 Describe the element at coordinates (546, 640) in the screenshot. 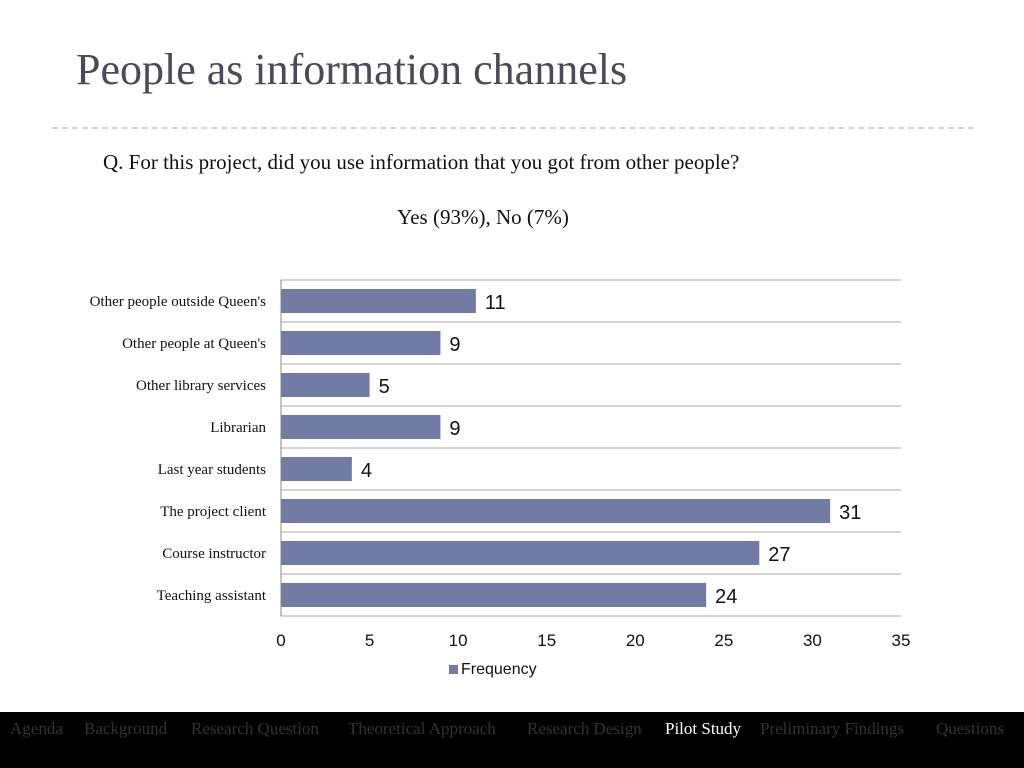

I see `x-tick-label: 15` at that location.